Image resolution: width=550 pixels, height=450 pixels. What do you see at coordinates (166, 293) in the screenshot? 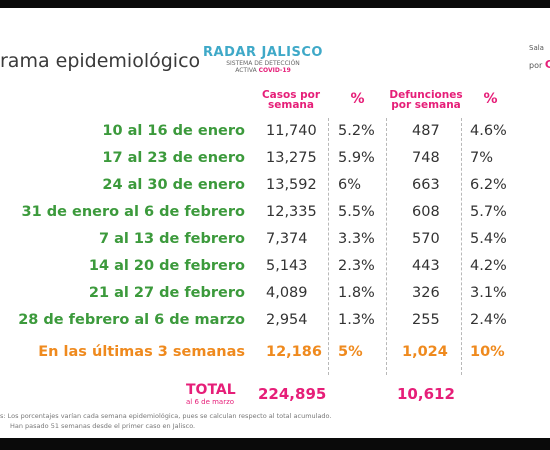
I see `week-label: 21 al 27 de febrero` at bounding box center [166, 293].